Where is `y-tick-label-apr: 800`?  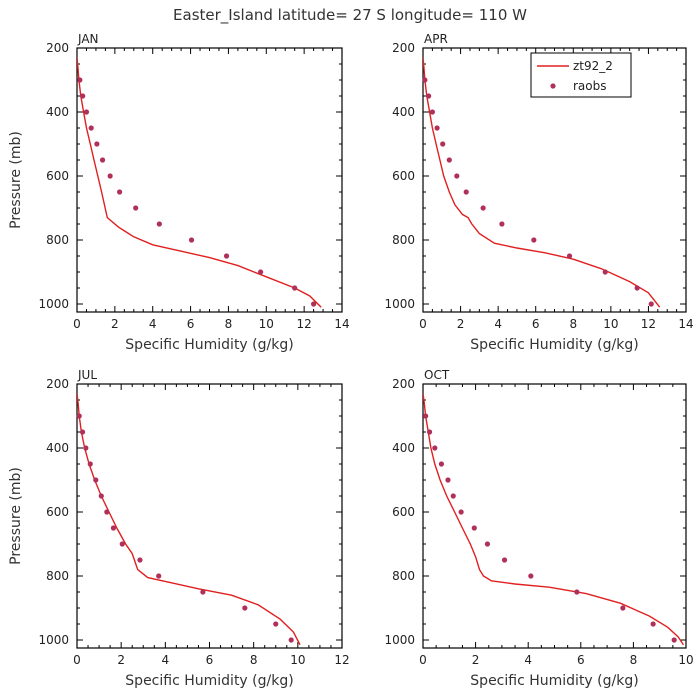 y-tick-label-apr: 800 is located at coordinates (403, 240).